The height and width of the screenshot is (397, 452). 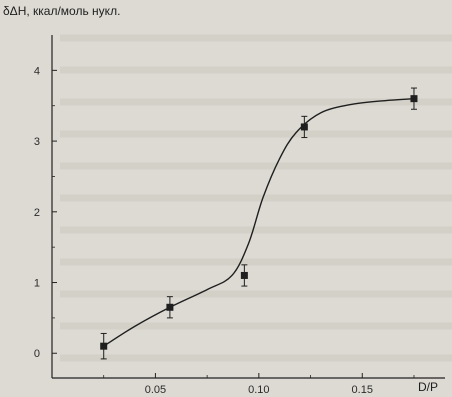 What do you see at coordinates (37, 71) in the screenshot?
I see `y-tick-label: 4` at bounding box center [37, 71].